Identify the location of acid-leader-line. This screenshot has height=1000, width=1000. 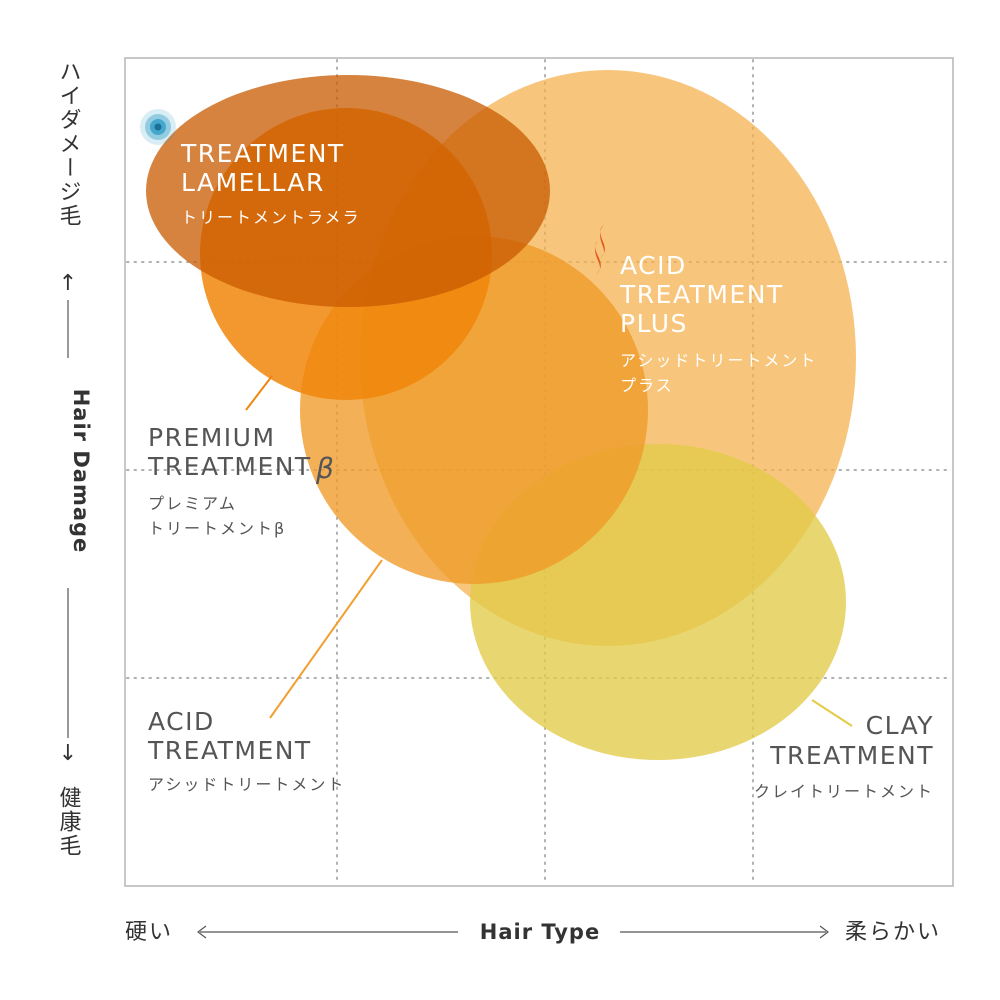
(326, 639).